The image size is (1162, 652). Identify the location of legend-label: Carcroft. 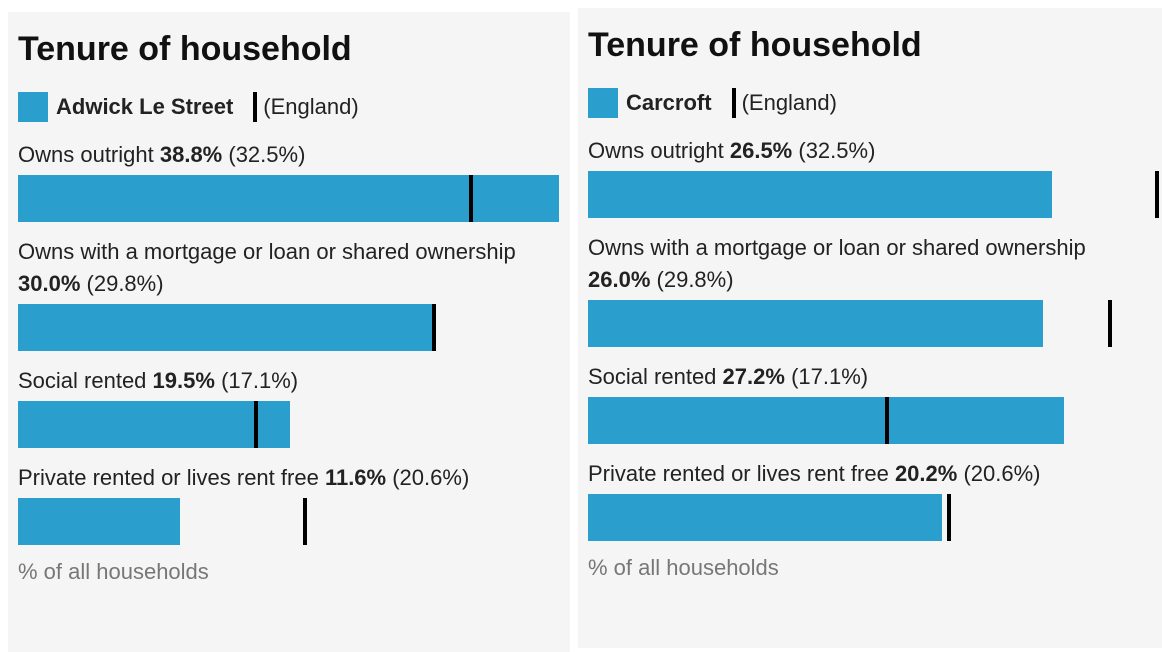
(669, 102).